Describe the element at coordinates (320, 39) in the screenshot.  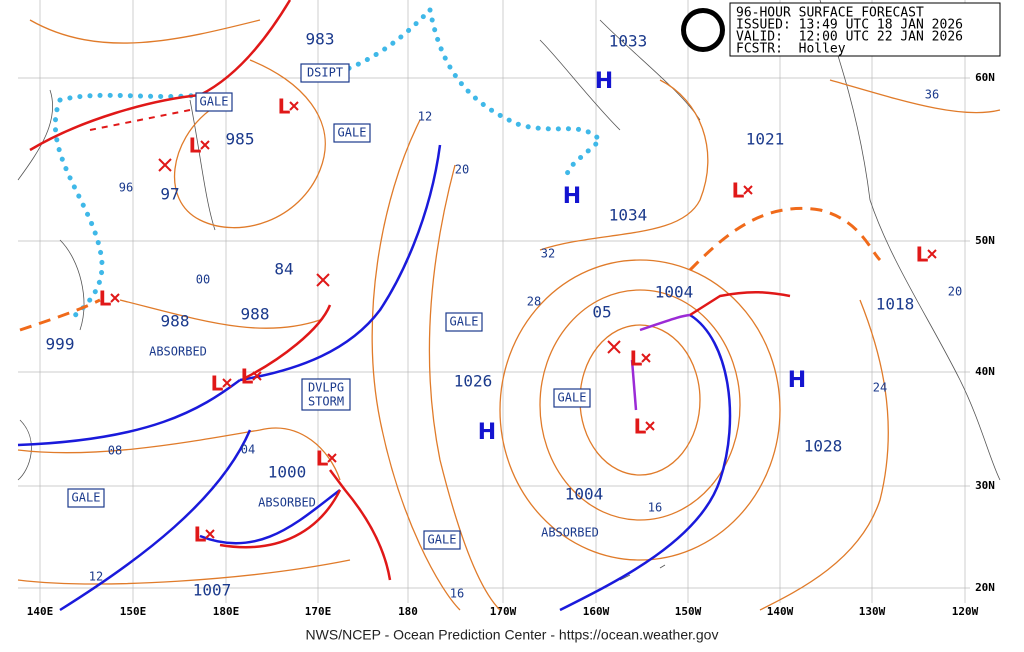
I see `pressure-label: 983` at that location.